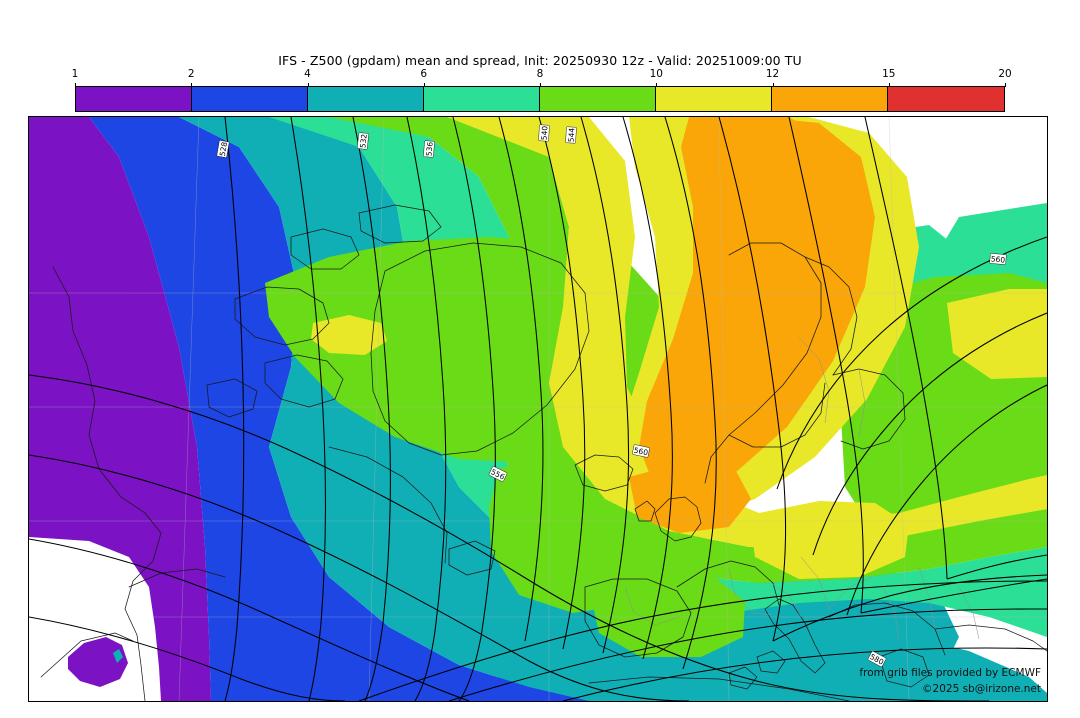 This screenshot has height=718, width=1080. Describe the element at coordinates (981, 689) in the screenshot. I see `copyright-notice: ©2025 sb@irizone.net` at that location.